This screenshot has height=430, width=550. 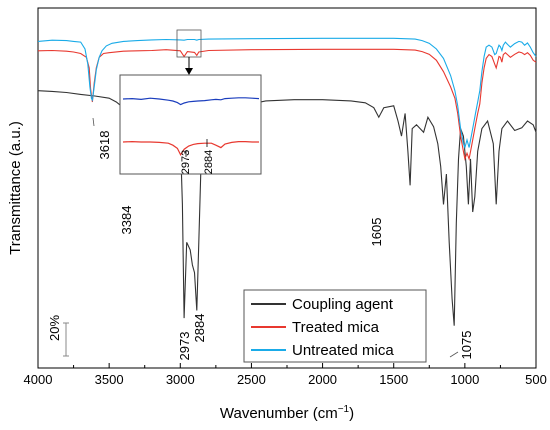 I want to click on inset-peak-label-2973: 2973, so click(x=186, y=162).